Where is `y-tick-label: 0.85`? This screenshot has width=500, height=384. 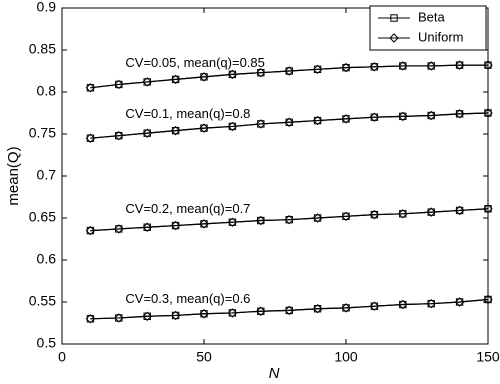 y-tick-label: 0.85 is located at coordinates (42, 49).